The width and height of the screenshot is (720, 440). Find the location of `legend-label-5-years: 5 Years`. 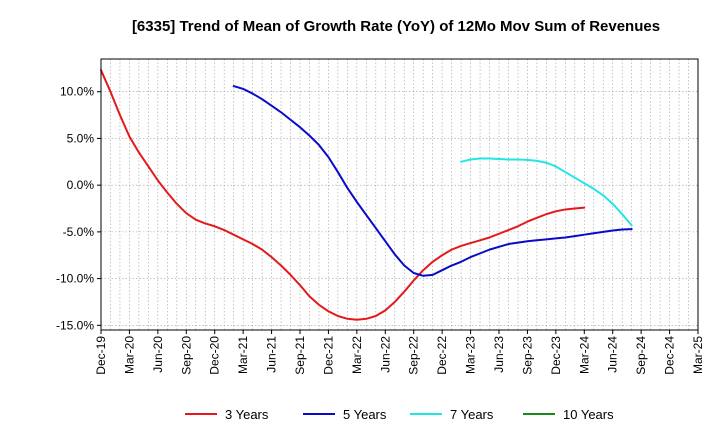

legend-label-5-years: 5 Years is located at coordinates (365, 414).